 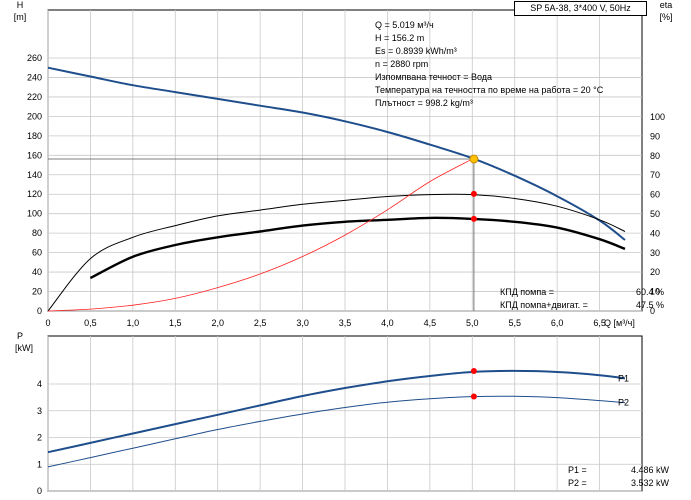 What do you see at coordinates (472, 323) in the screenshot?
I see `x-tick-label: 5,0` at bounding box center [472, 323].